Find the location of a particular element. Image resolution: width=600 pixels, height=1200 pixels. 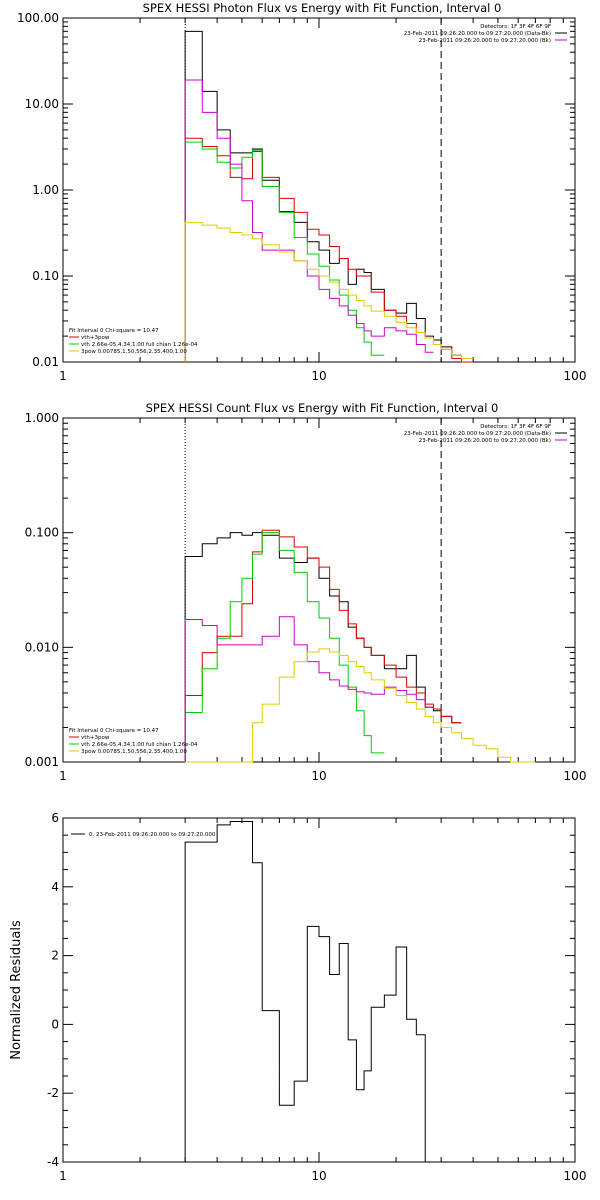

photon-flux-y-tick-label: 1.00 is located at coordinates (45, 190).